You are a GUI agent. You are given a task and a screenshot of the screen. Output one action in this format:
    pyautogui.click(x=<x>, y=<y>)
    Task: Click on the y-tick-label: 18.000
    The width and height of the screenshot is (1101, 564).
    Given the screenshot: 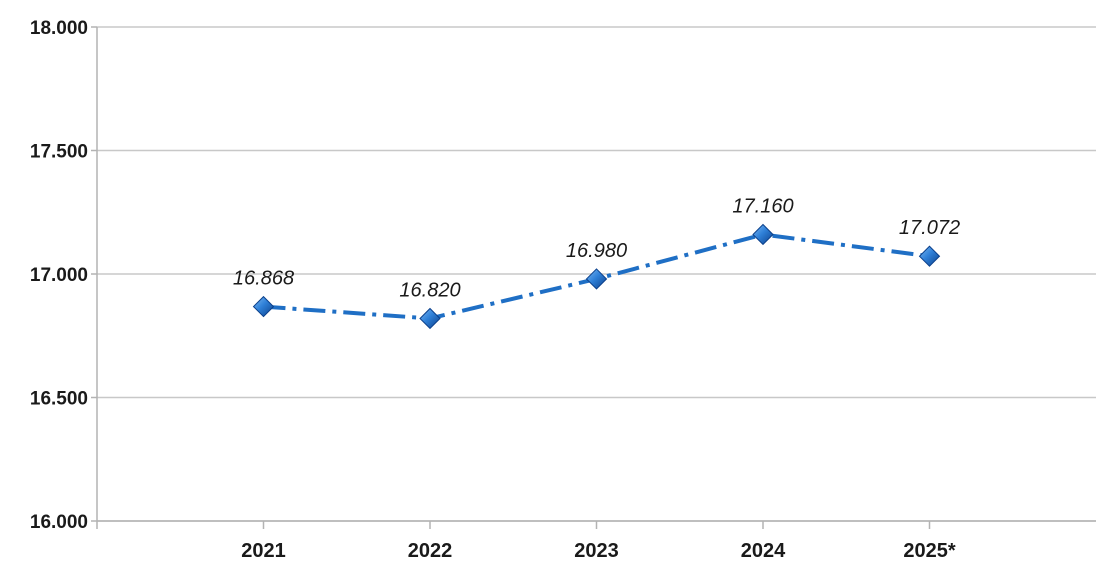 What is the action you would take?
    pyautogui.click(x=59, y=28)
    